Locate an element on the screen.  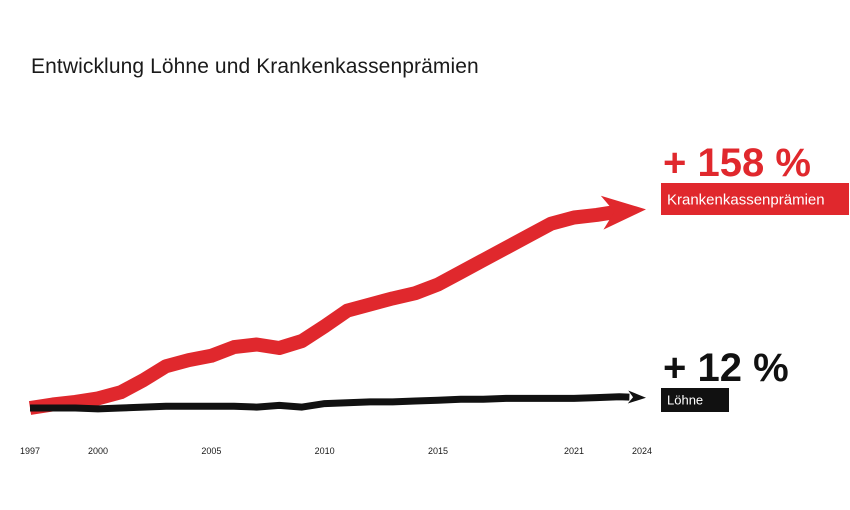
series-arrow-krankenkassenprämien is located at coordinates (623, 212).